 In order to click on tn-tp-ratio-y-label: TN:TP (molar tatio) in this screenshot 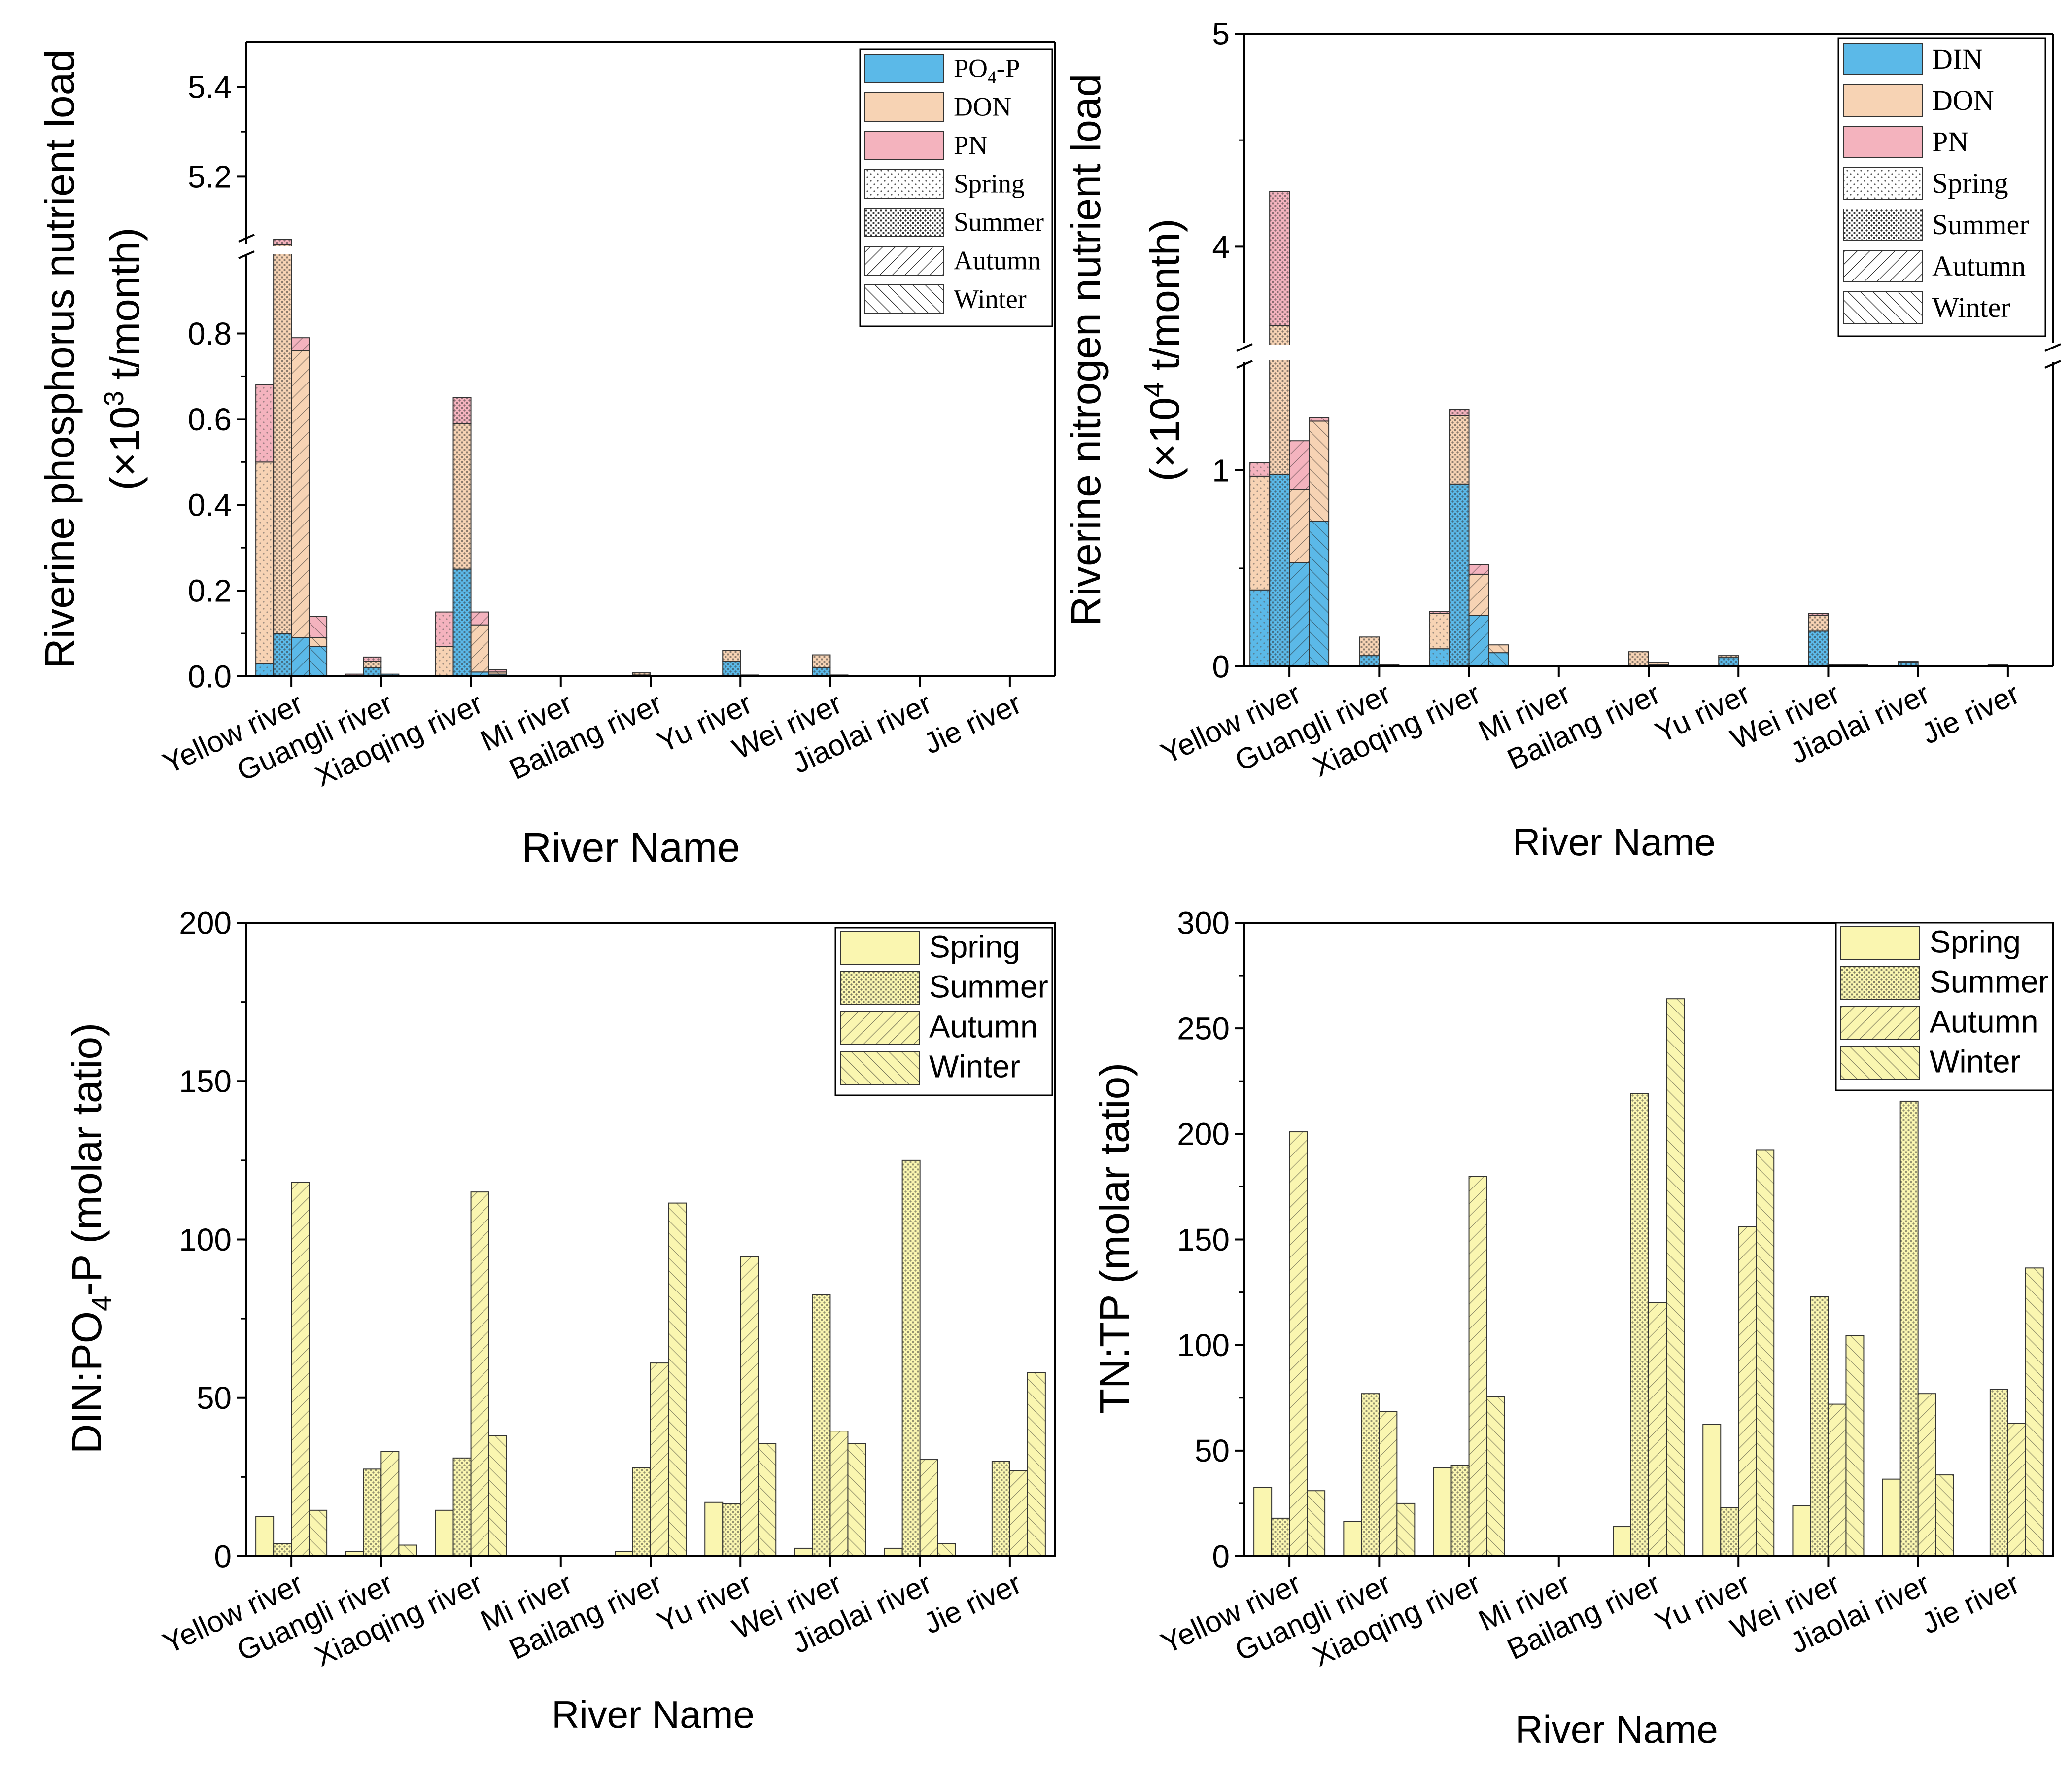, I will do `click(1114, 1238)`.